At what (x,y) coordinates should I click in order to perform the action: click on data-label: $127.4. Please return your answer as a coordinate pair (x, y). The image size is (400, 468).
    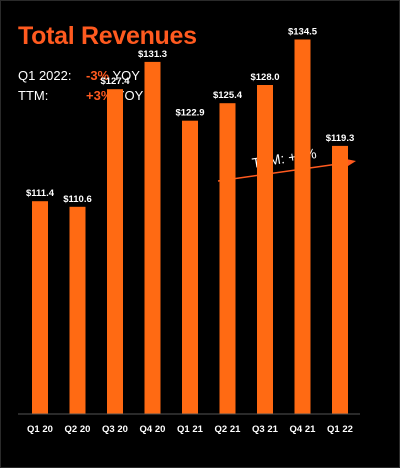
    Looking at the image, I should click on (115, 81).